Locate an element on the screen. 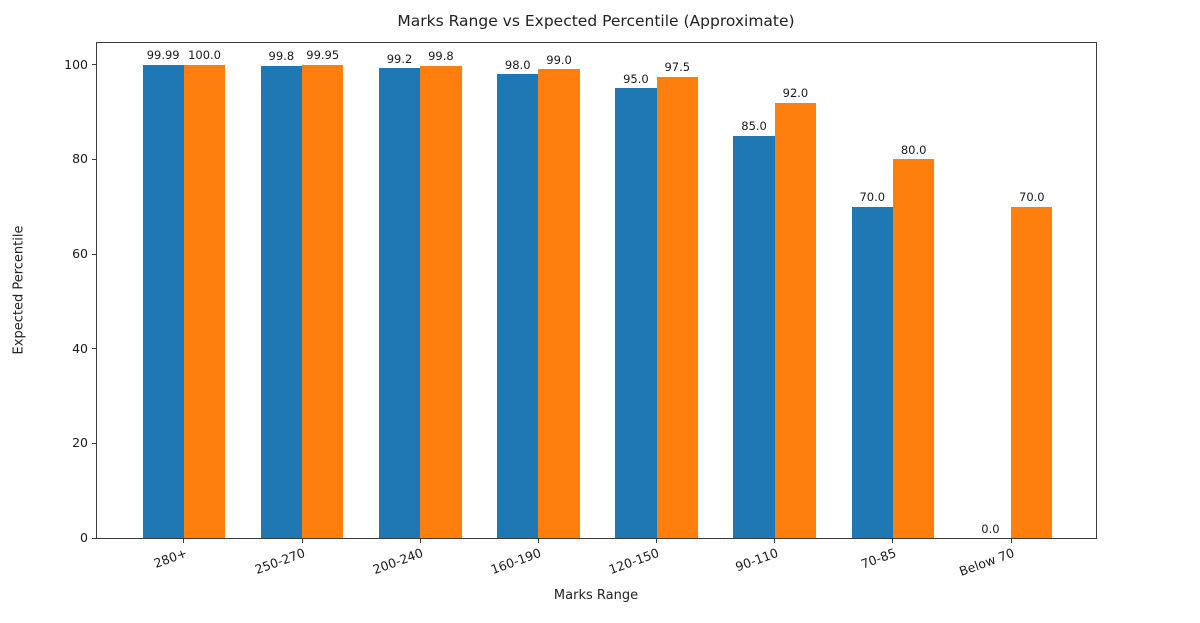  x-tick-label: 70-85 is located at coordinates (878, 558).